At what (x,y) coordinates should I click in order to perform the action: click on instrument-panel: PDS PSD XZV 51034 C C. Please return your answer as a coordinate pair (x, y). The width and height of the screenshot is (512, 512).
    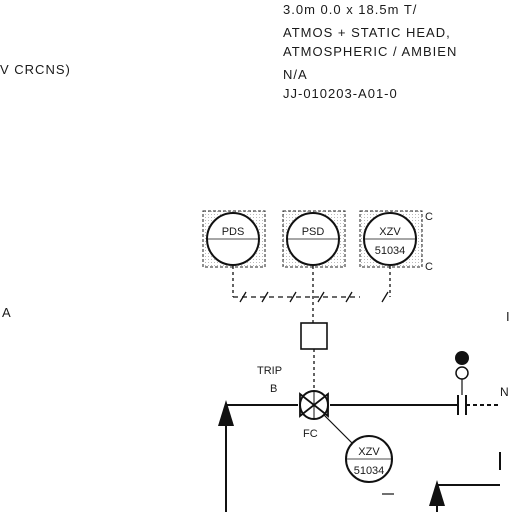
    Looking at the image, I should click on (317, 241).